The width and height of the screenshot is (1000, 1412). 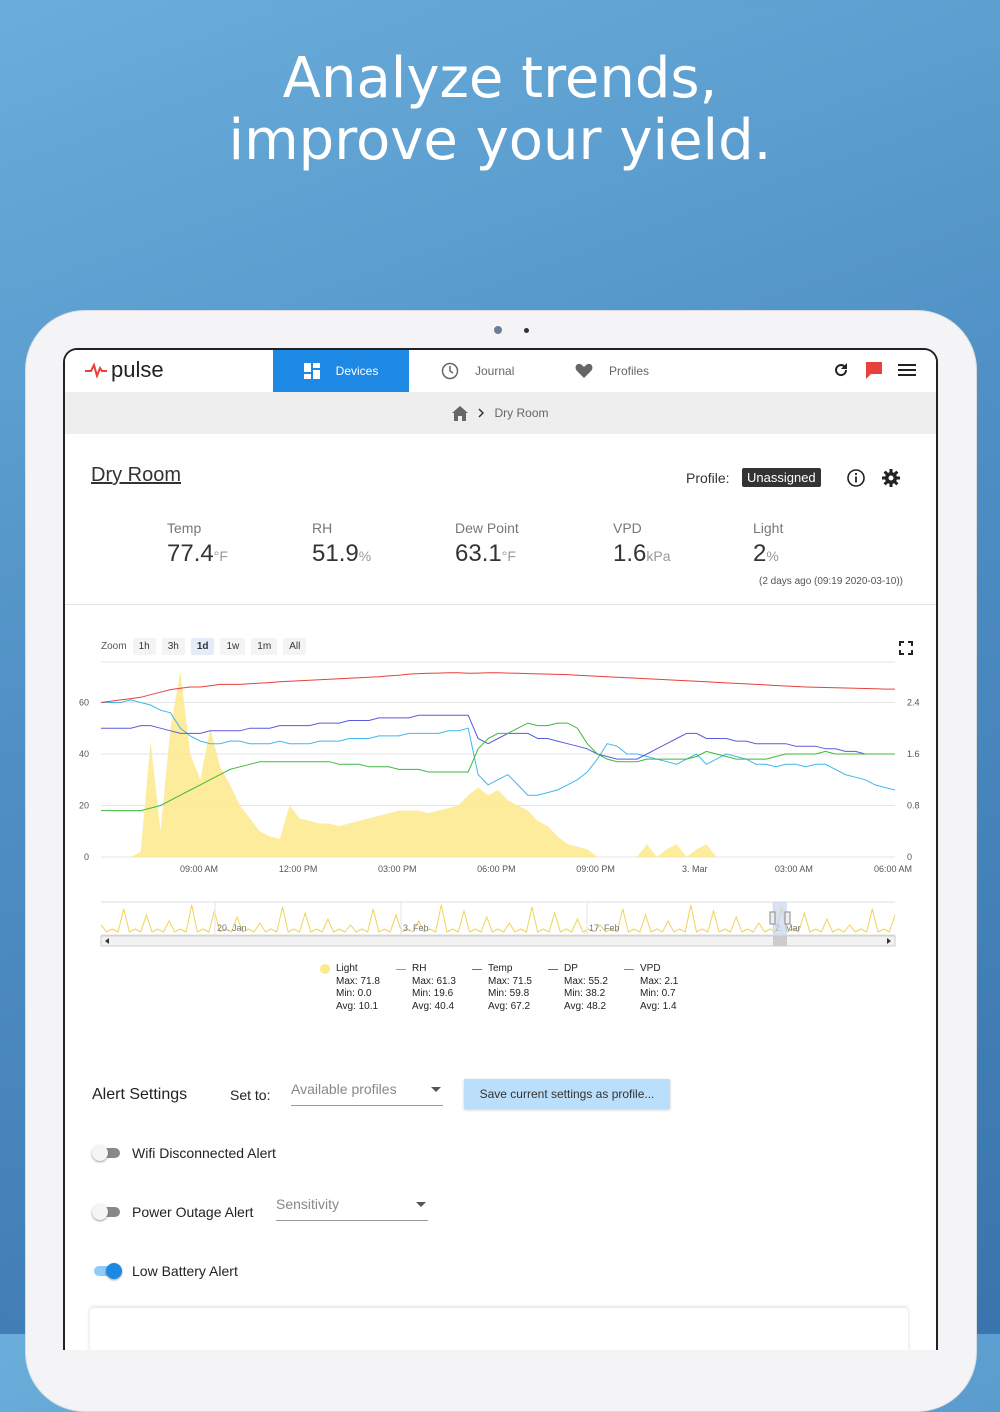 What do you see at coordinates (841, 372) in the screenshot?
I see `refresh-icon` at bounding box center [841, 372].